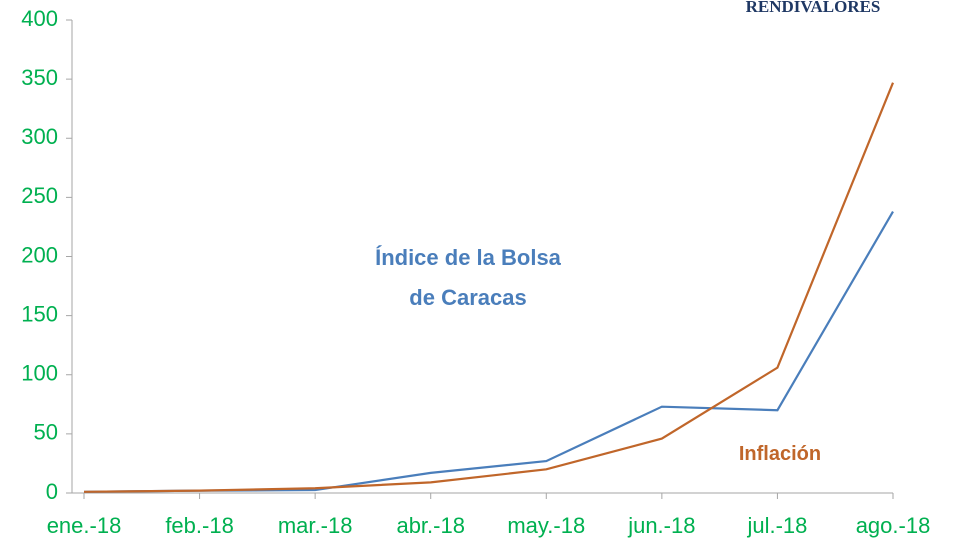 The width and height of the screenshot is (953, 544). What do you see at coordinates (468, 277) in the screenshot?
I see `series-label: Índice de la Bolsa de Caracas` at bounding box center [468, 277].